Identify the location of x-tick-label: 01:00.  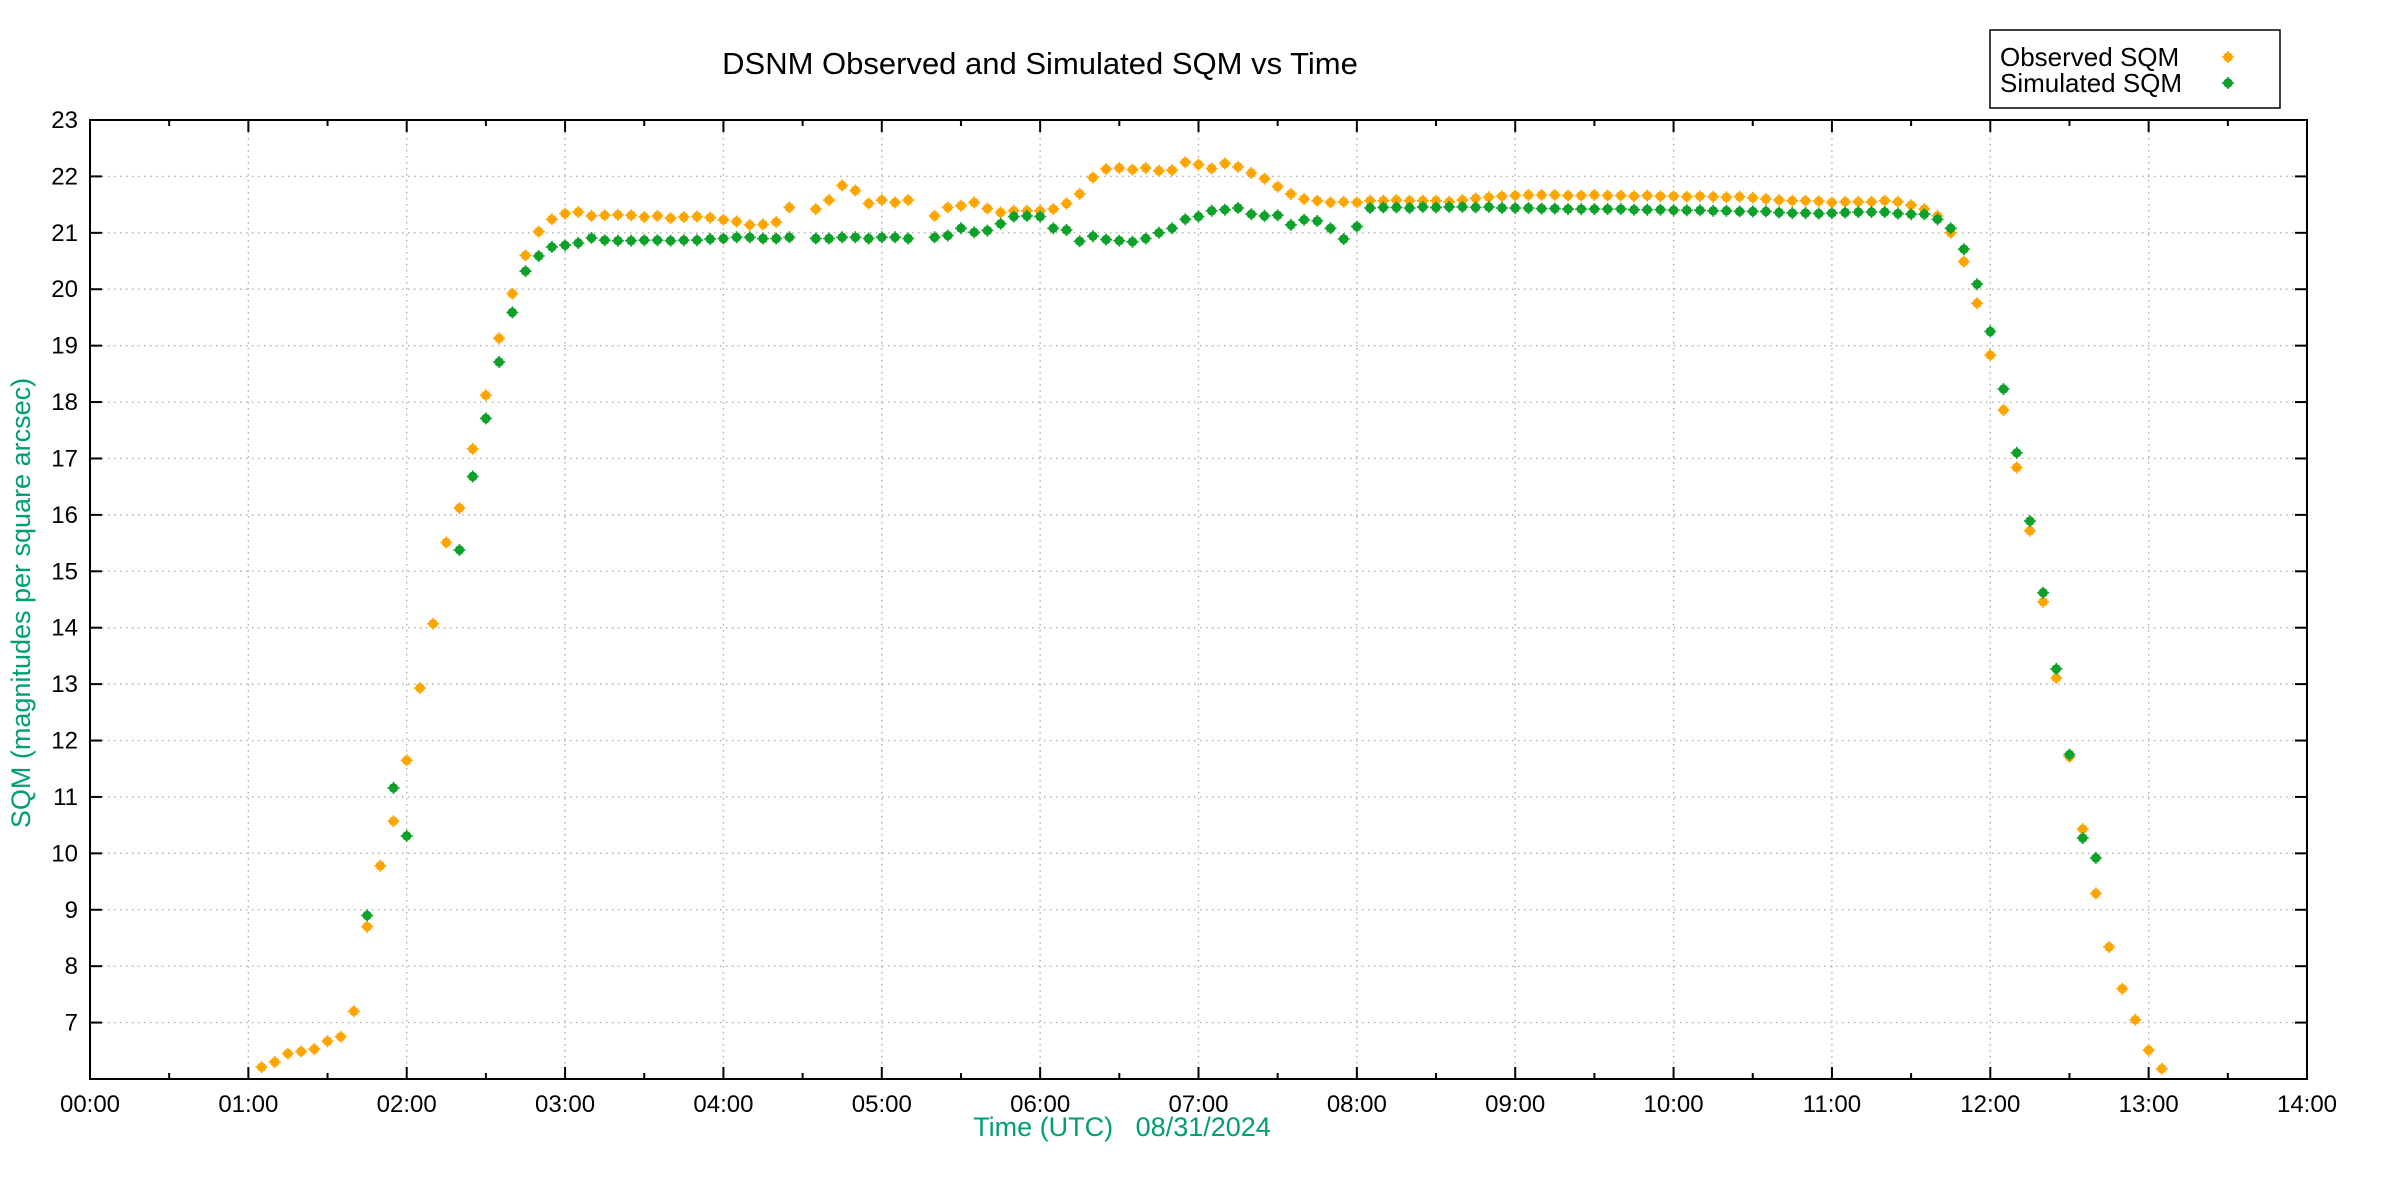
(248, 1104).